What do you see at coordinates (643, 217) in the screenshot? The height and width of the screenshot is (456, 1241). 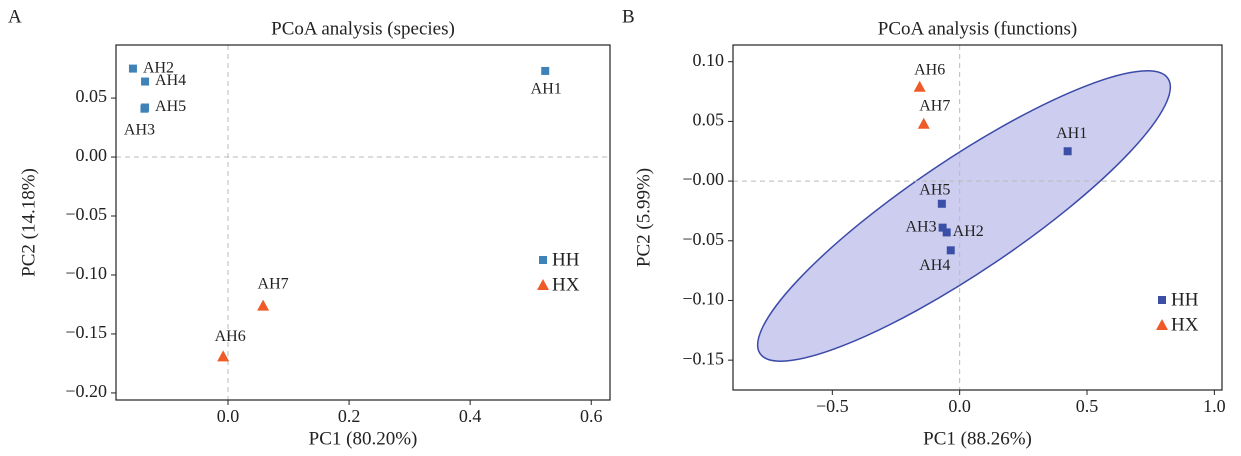 I see `y-axis-label: PC2 (5.99%)` at bounding box center [643, 217].